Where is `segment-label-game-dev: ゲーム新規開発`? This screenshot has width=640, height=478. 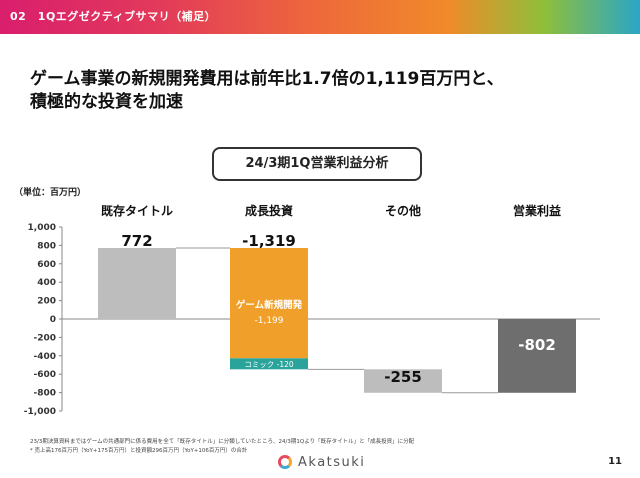
segment-label-game-dev: ゲーム新規開発 is located at coordinates (269, 305).